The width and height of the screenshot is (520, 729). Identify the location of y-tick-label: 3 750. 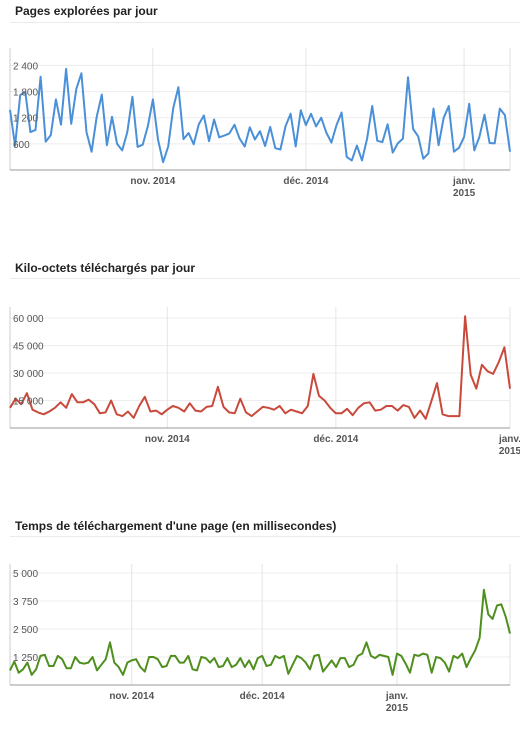
(25, 602).